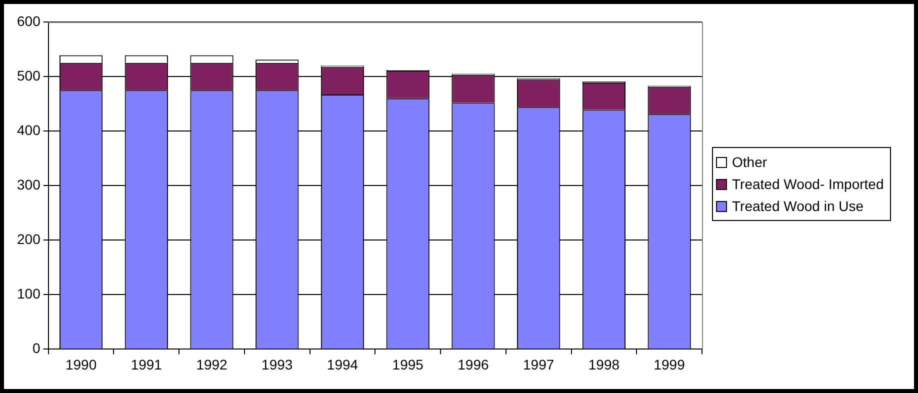  Describe the element at coordinates (604, 364) in the screenshot. I see `x-tick-label: 1998` at that location.